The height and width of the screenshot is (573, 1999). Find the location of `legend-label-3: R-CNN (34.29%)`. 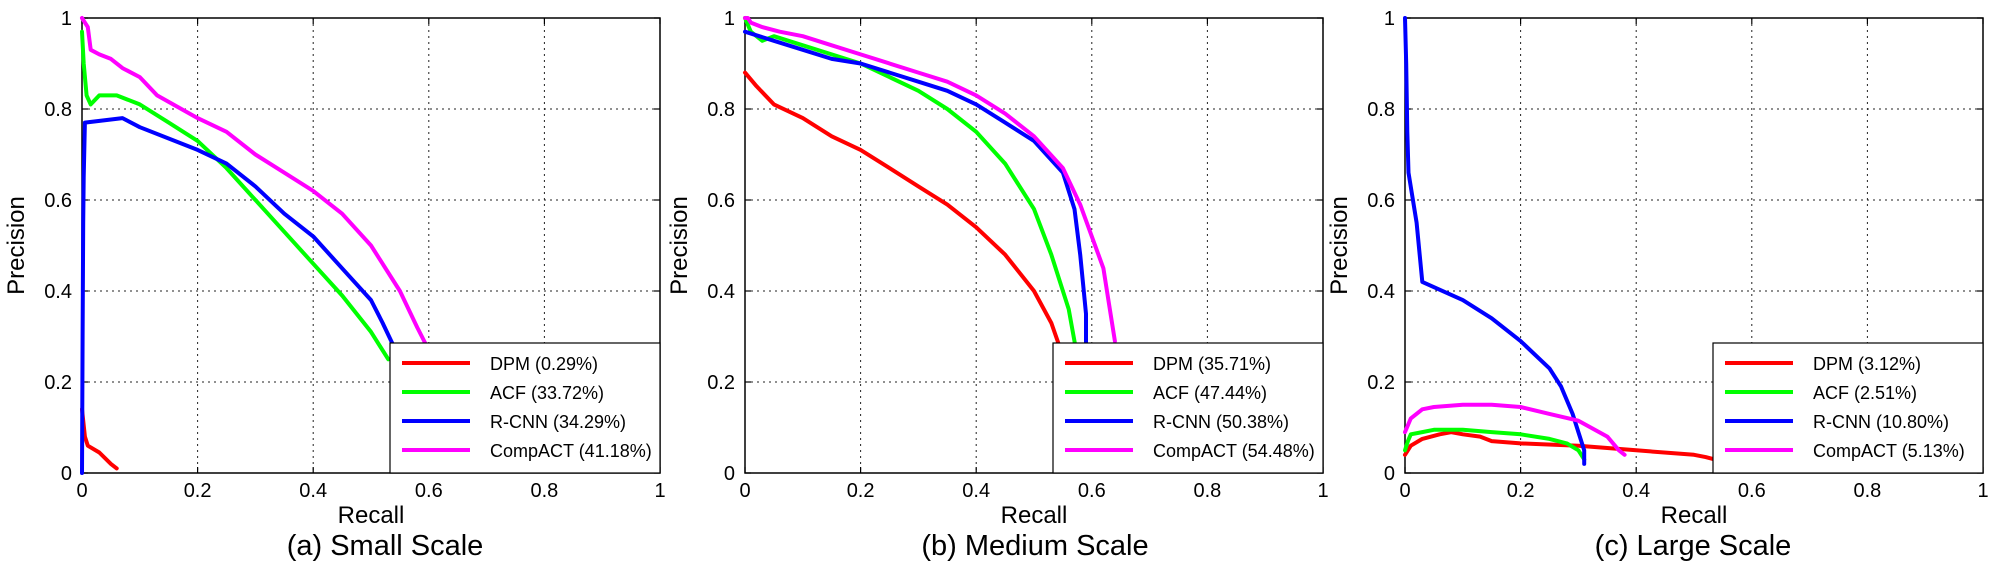

legend-label-3: R-CNN (34.29%) is located at coordinates (558, 422).